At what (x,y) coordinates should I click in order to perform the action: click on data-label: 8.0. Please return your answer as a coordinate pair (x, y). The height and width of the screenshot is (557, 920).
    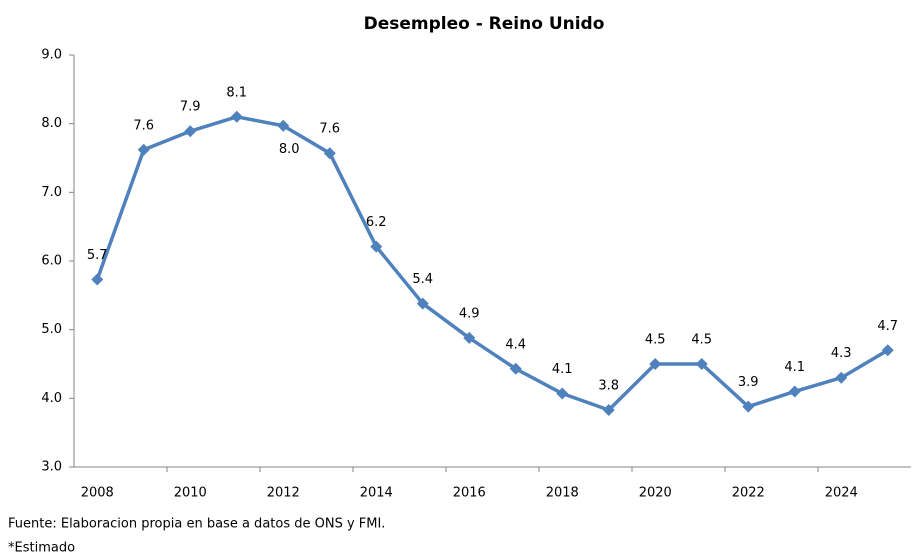
    Looking at the image, I should click on (289, 149).